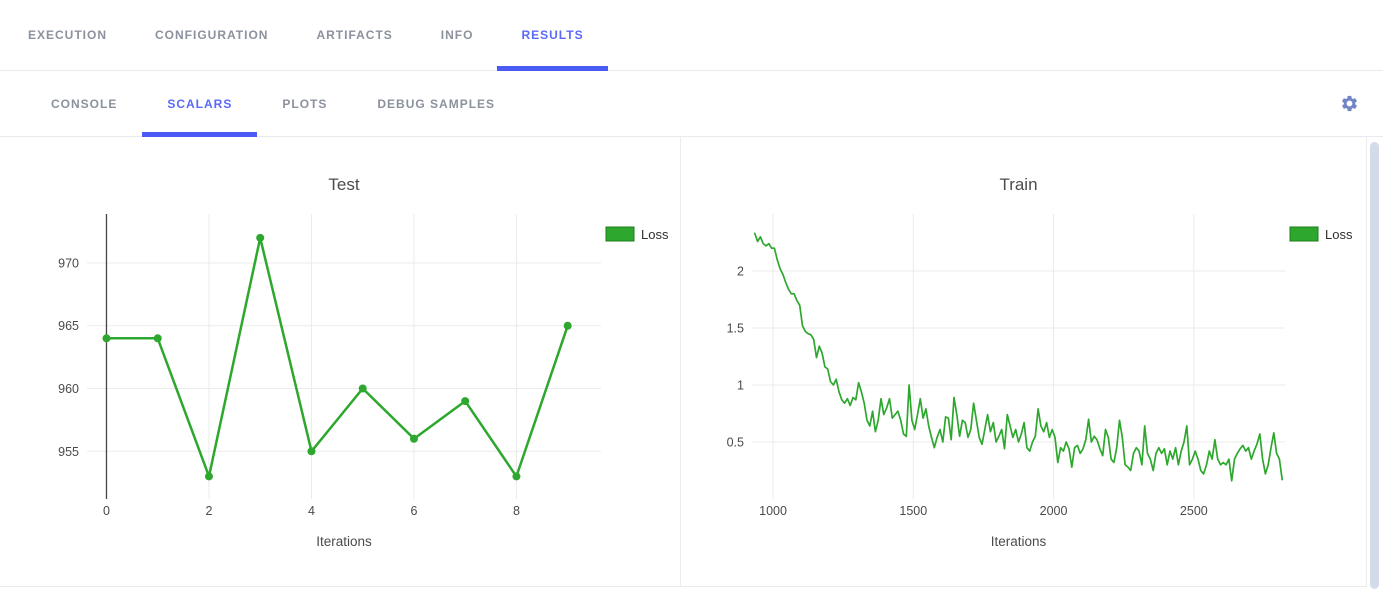  Describe the element at coordinates (691, 104) in the screenshot. I see `results-subtab-bar: CONSOLE SCALARS PLOTS DEBUG SAMPLES` at that location.